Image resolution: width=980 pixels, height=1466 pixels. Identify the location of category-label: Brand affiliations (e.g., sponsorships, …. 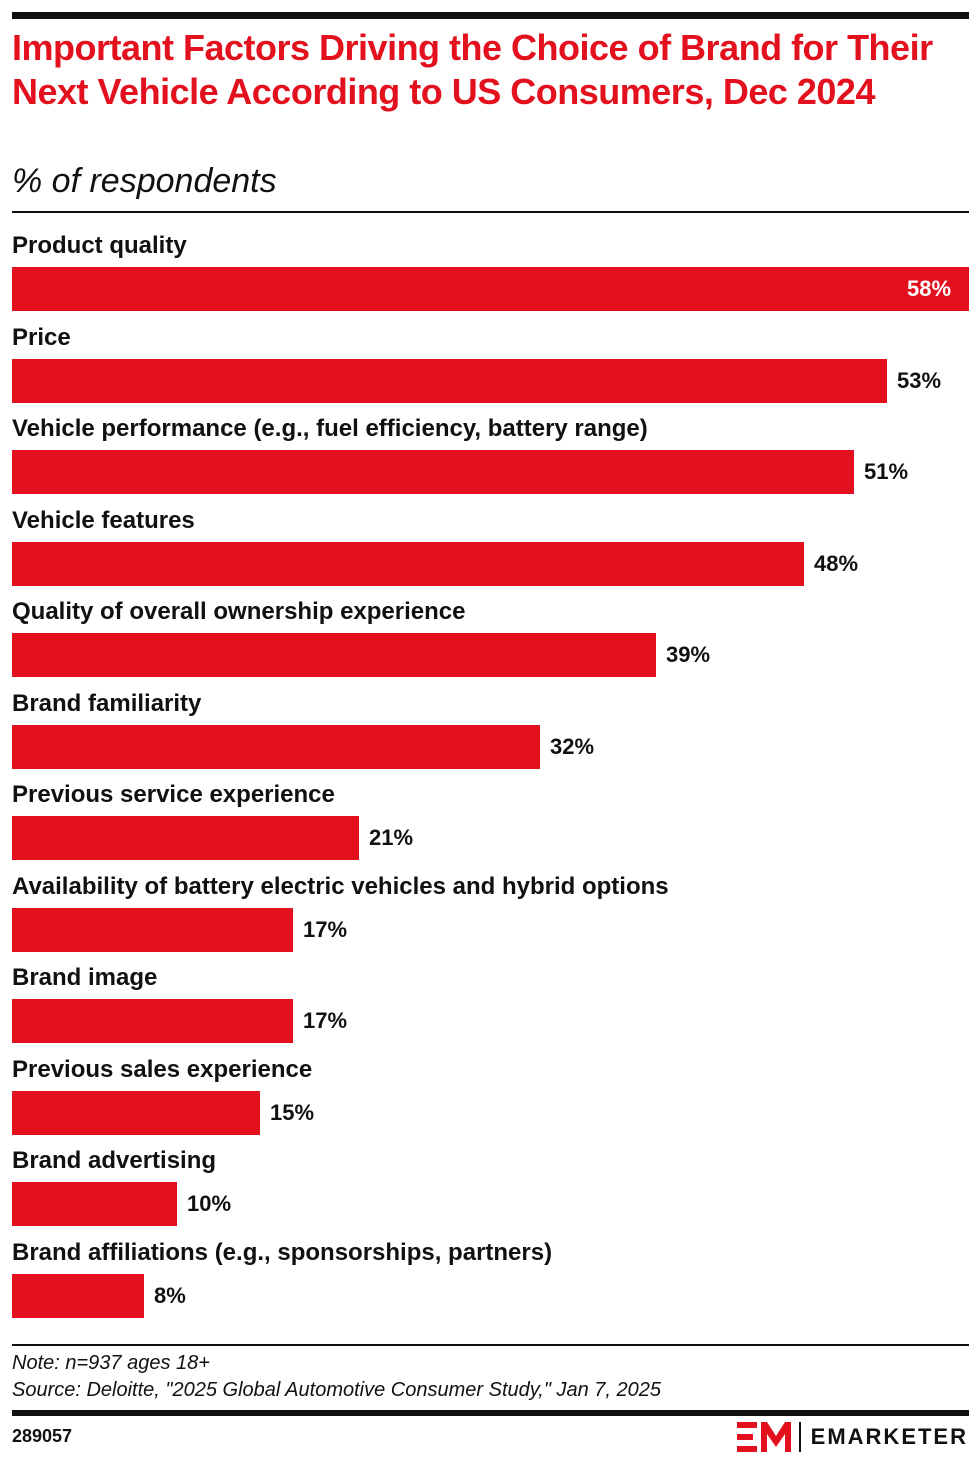
(282, 1252).